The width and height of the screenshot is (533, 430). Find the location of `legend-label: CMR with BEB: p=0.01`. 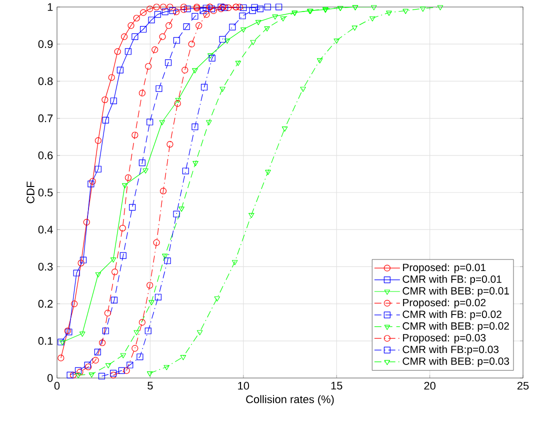

legend-label: CMR with BEB: p=0.01 is located at coordinates (455, 291).